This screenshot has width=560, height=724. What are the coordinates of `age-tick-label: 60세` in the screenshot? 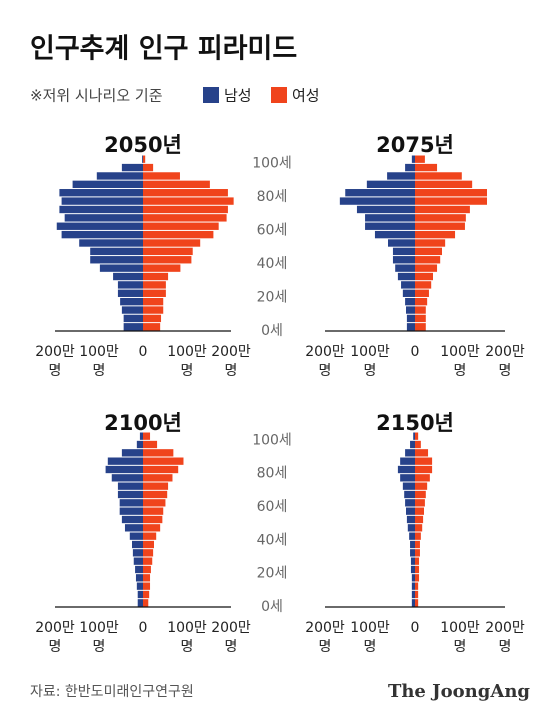 It's located at (272, 230).